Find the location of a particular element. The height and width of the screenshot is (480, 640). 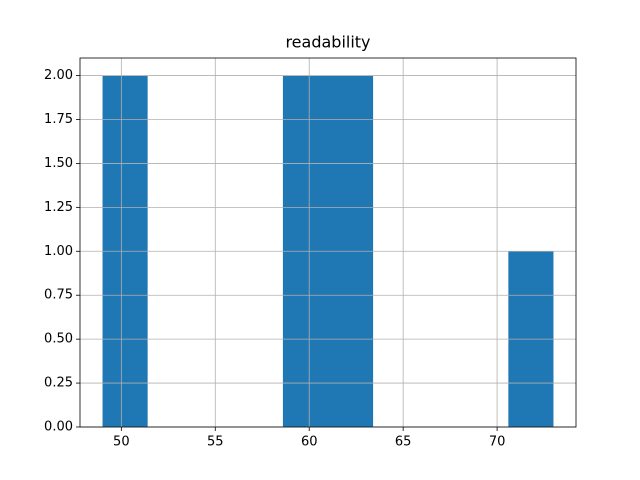

y-tick-label: 0.75 is located at coordinates (58, 295).